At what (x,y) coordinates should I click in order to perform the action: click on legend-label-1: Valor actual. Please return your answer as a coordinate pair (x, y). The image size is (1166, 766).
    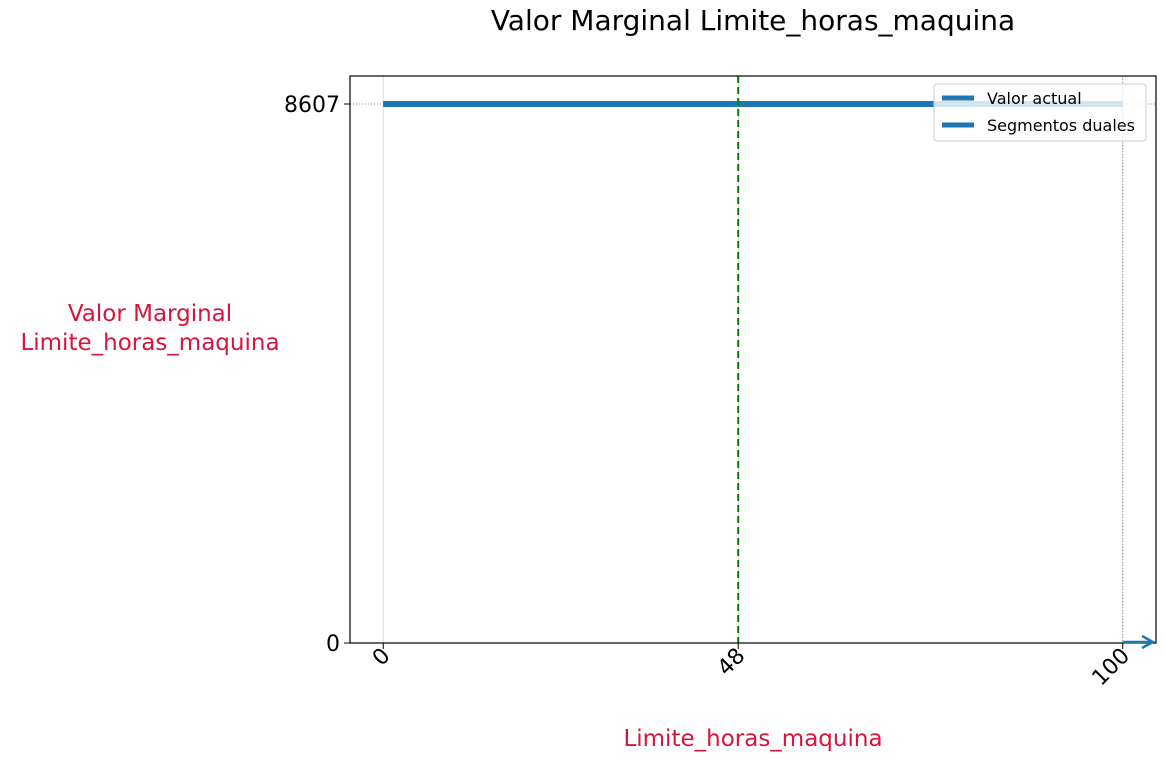
    Looking at the image, I should click on (1034, 98).